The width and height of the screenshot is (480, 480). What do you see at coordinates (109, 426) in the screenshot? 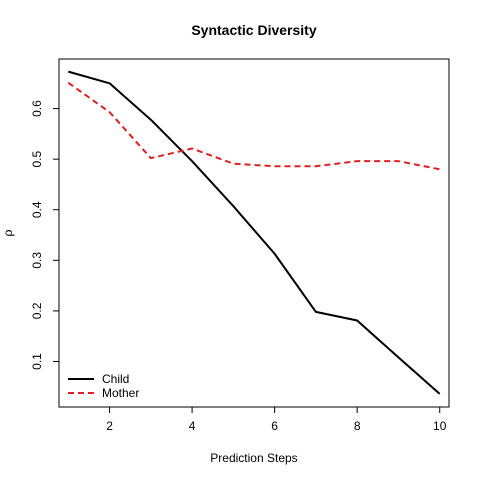
I see `x-tick-label: 2` at bounding box center [109, 426].